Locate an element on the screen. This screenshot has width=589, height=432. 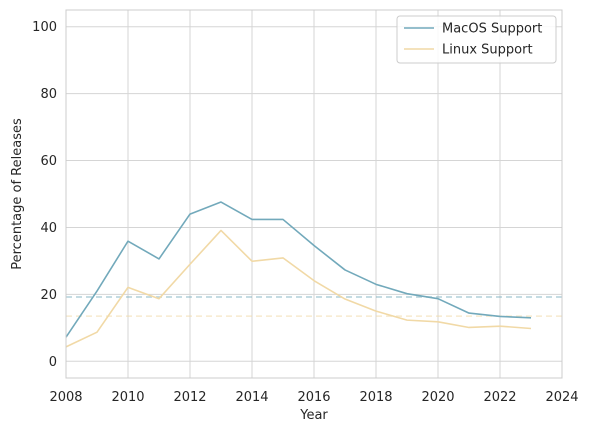
y-tick-label: 60 is located at coordinates (48, 161).